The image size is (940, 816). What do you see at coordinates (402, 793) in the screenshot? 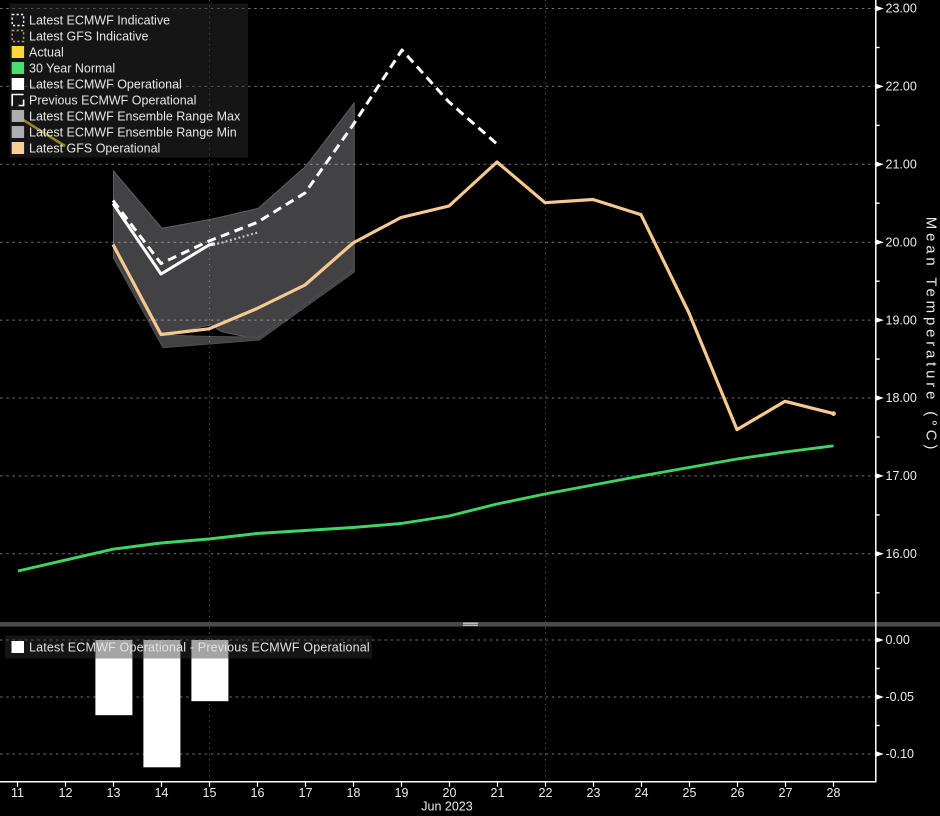
I see `svg-text: 19` at bounding box center [402, 793].